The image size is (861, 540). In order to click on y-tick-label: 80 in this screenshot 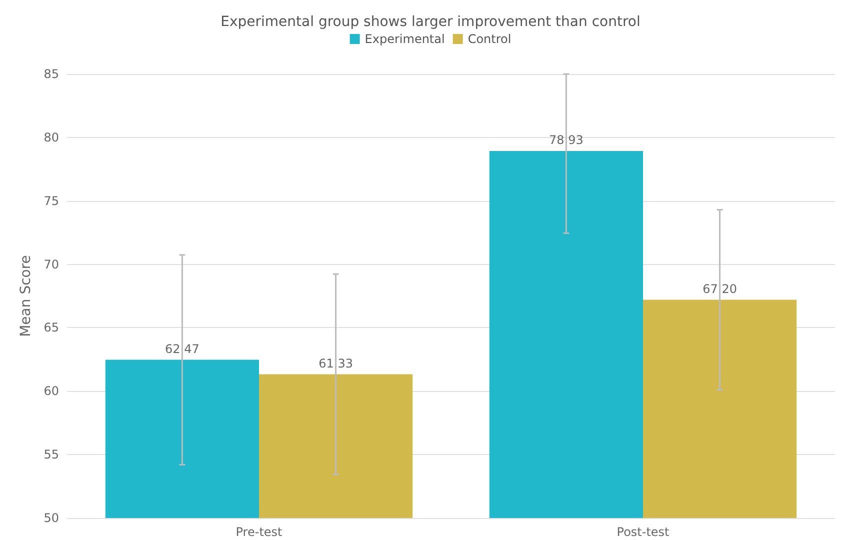, I will do `click(51, 137)`.